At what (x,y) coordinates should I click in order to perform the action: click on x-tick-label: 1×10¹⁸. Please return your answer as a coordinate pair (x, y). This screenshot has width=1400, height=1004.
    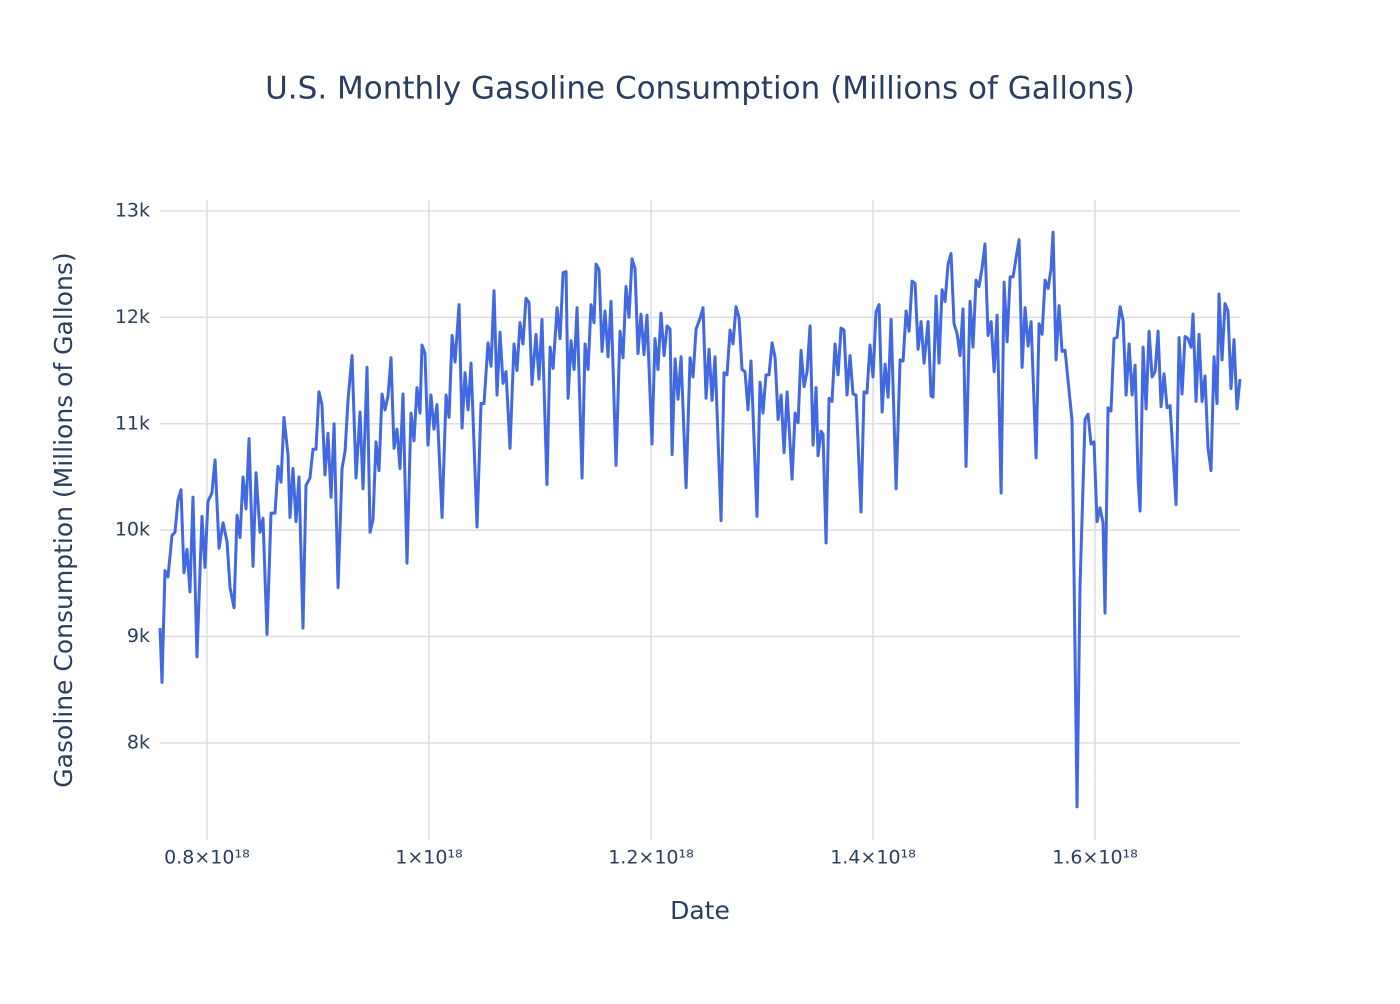
    Looking at the image, I should click on (428, 858).